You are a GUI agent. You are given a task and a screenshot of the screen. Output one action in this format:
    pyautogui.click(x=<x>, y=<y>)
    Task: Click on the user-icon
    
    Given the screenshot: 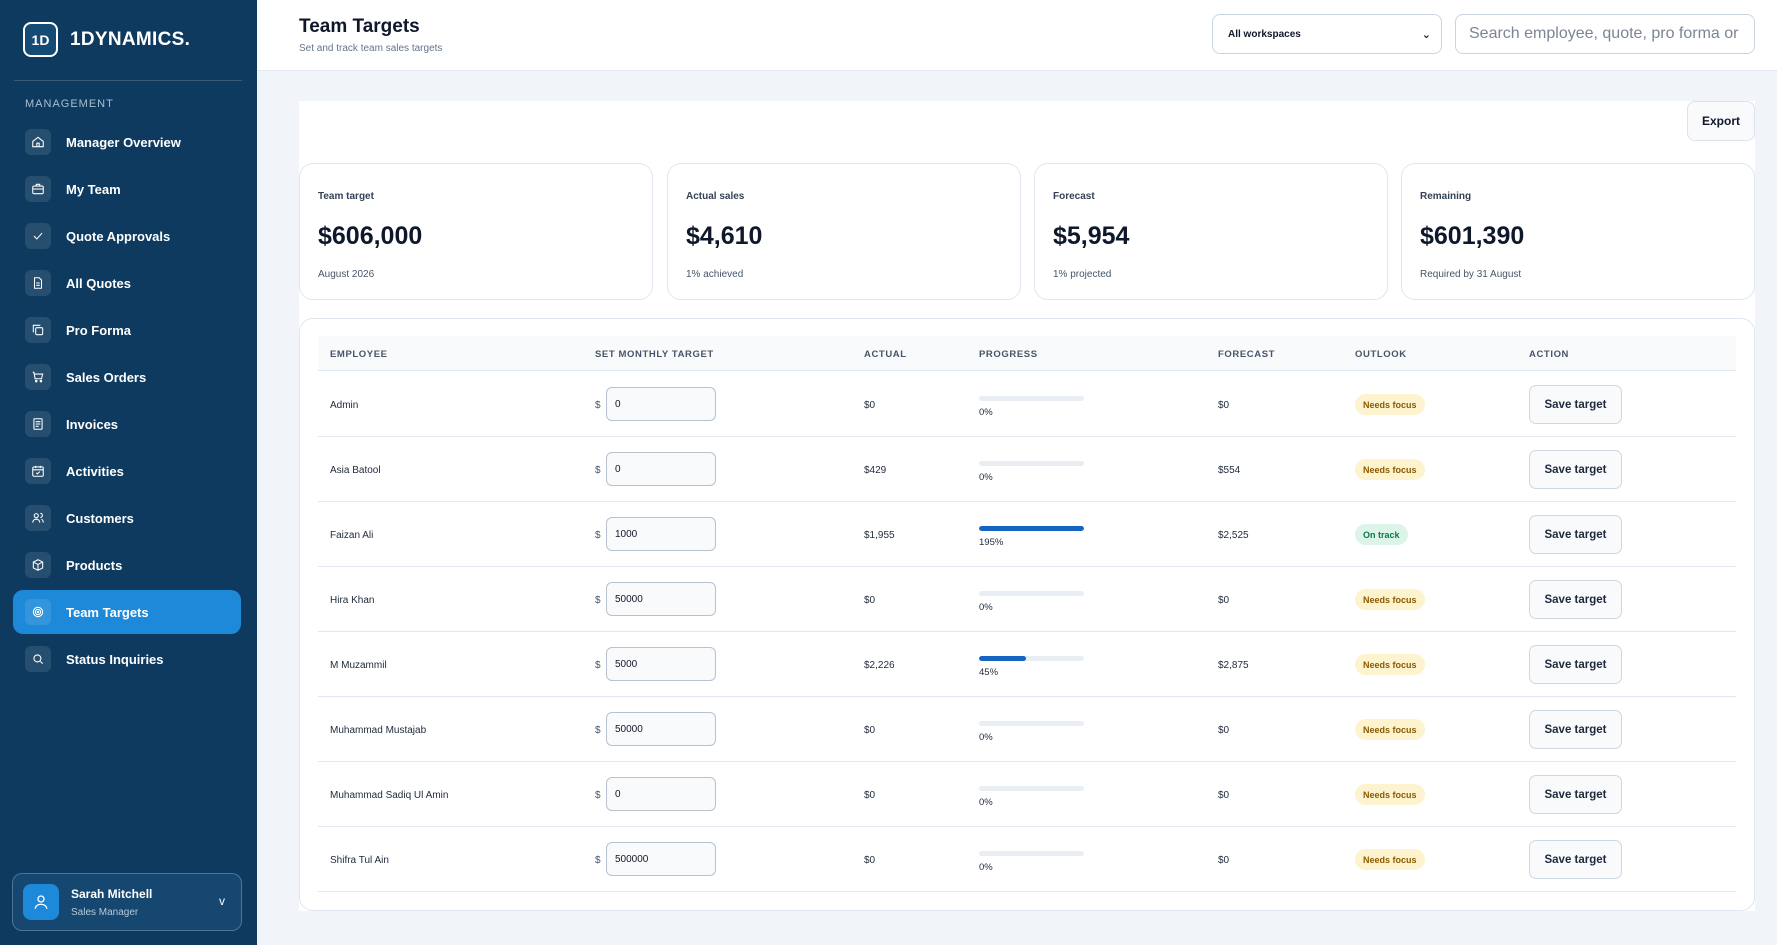 What is the action you would take?
    pyautogui.click(x=41, y=902)
    